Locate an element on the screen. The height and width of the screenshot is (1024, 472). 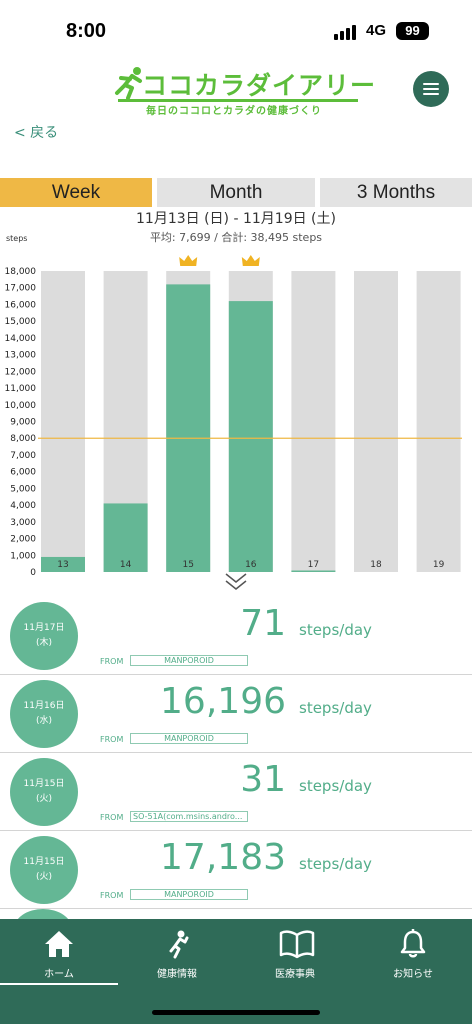
runner-icon is located at coordinates (128, 83).